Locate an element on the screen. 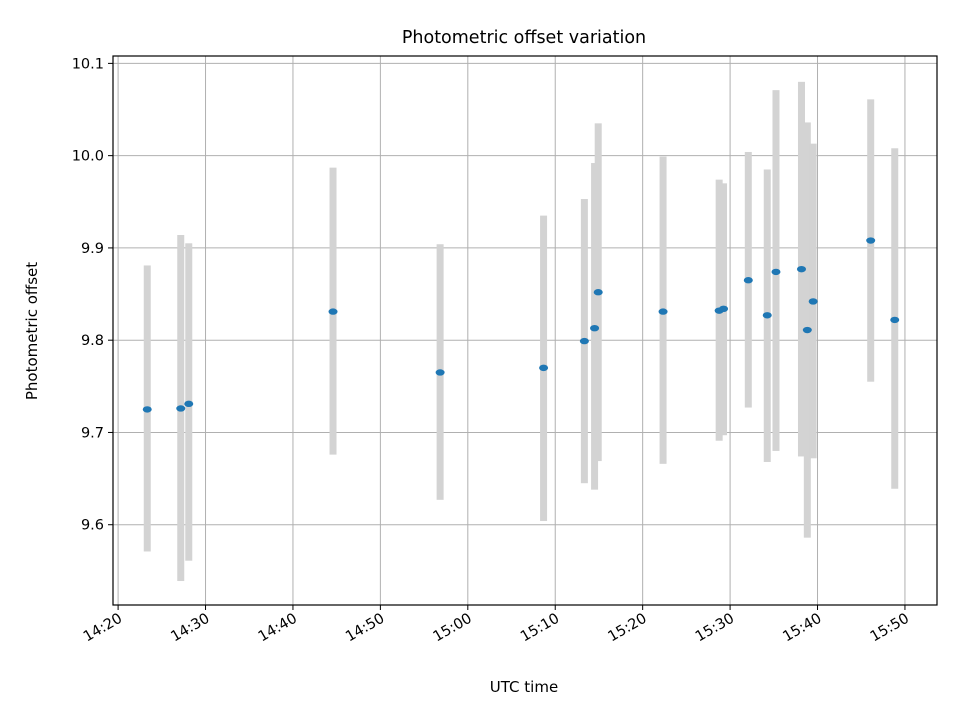  x-tick-label: 15:40 is located at coordinates (802, 628).